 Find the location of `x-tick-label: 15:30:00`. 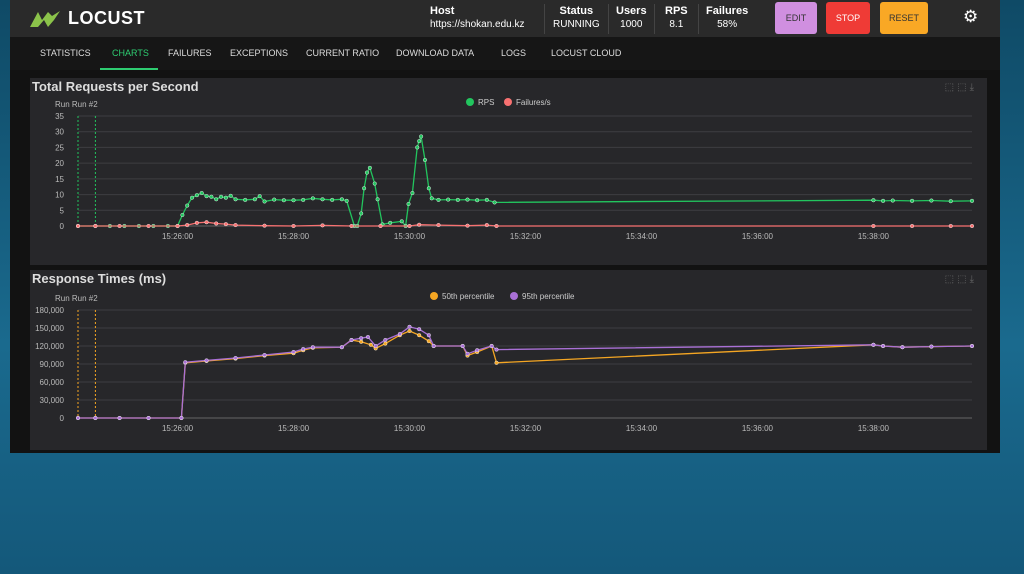

x-tick-label: 15:30:00 is located at coordinates (410, 236).